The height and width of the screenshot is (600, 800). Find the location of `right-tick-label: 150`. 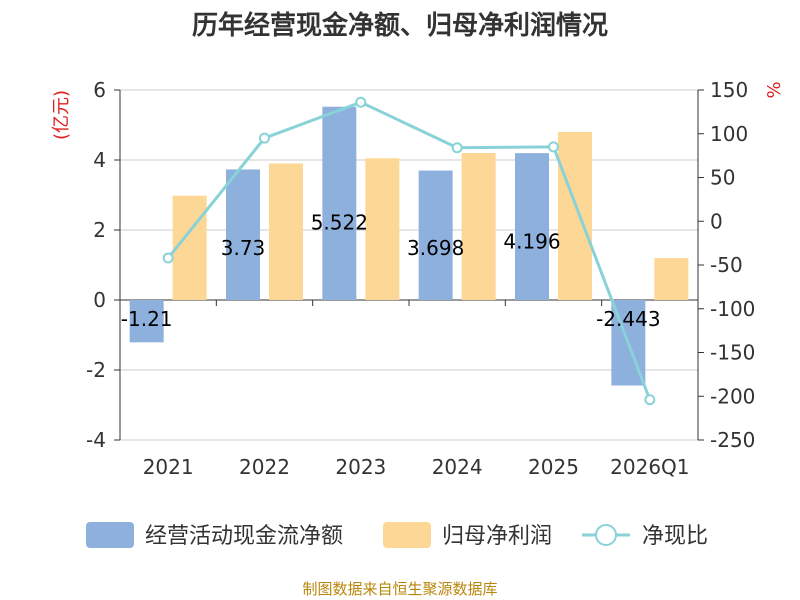

right-tick-label: 150 is located at coordinates (729, 90).